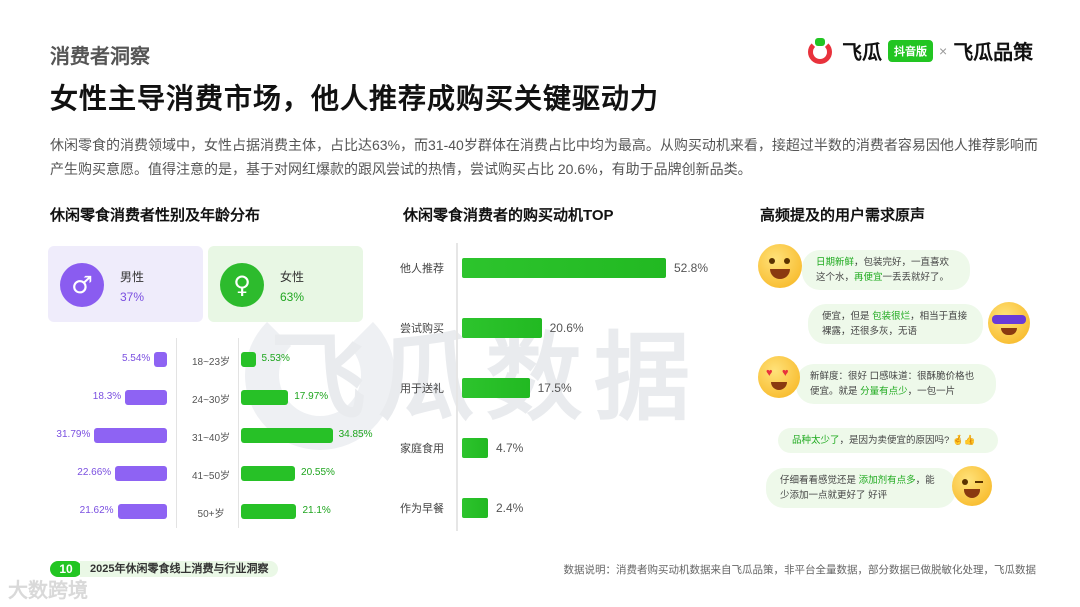  I want to click on age-group-label: 41~50岁, so click(211, 476).